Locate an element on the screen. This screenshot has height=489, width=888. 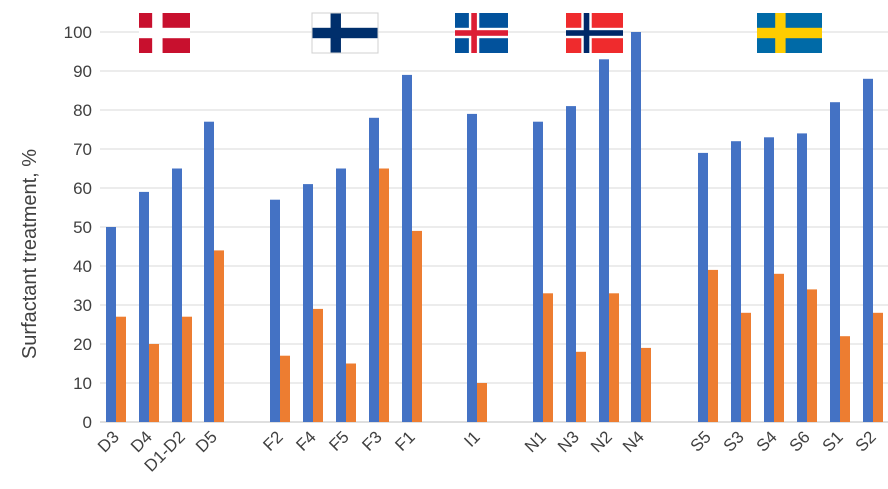
bar-orange-f3 is located at coordinates (384, 295).